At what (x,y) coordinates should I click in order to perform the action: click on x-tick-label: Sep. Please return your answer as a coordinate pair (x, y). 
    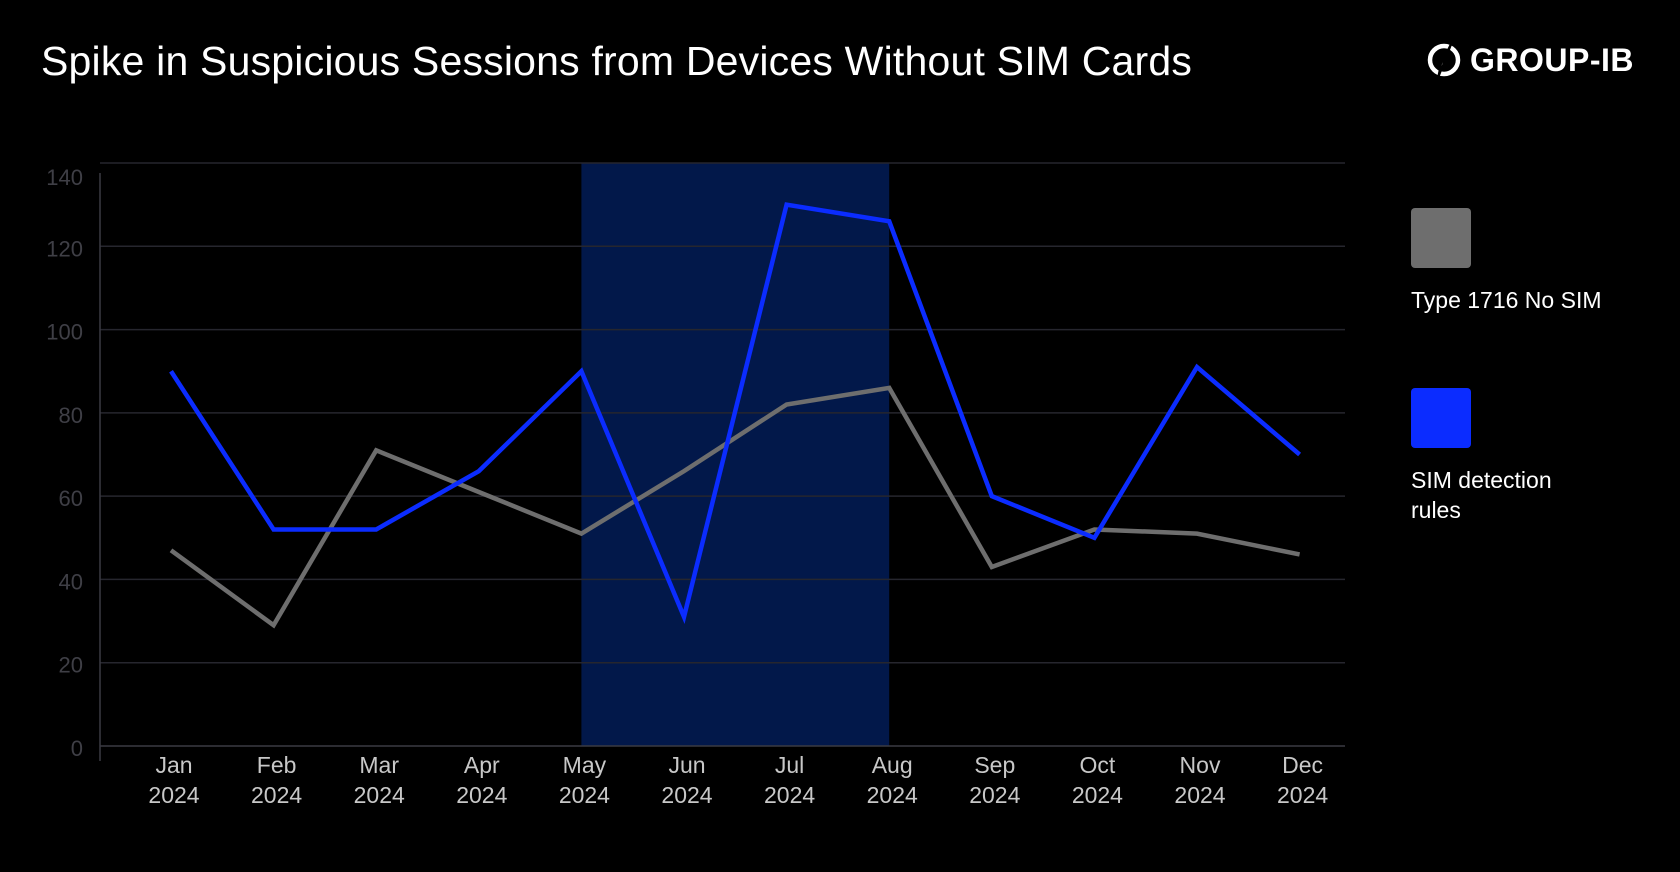
    Looking at the image, I should click on (994, 765).